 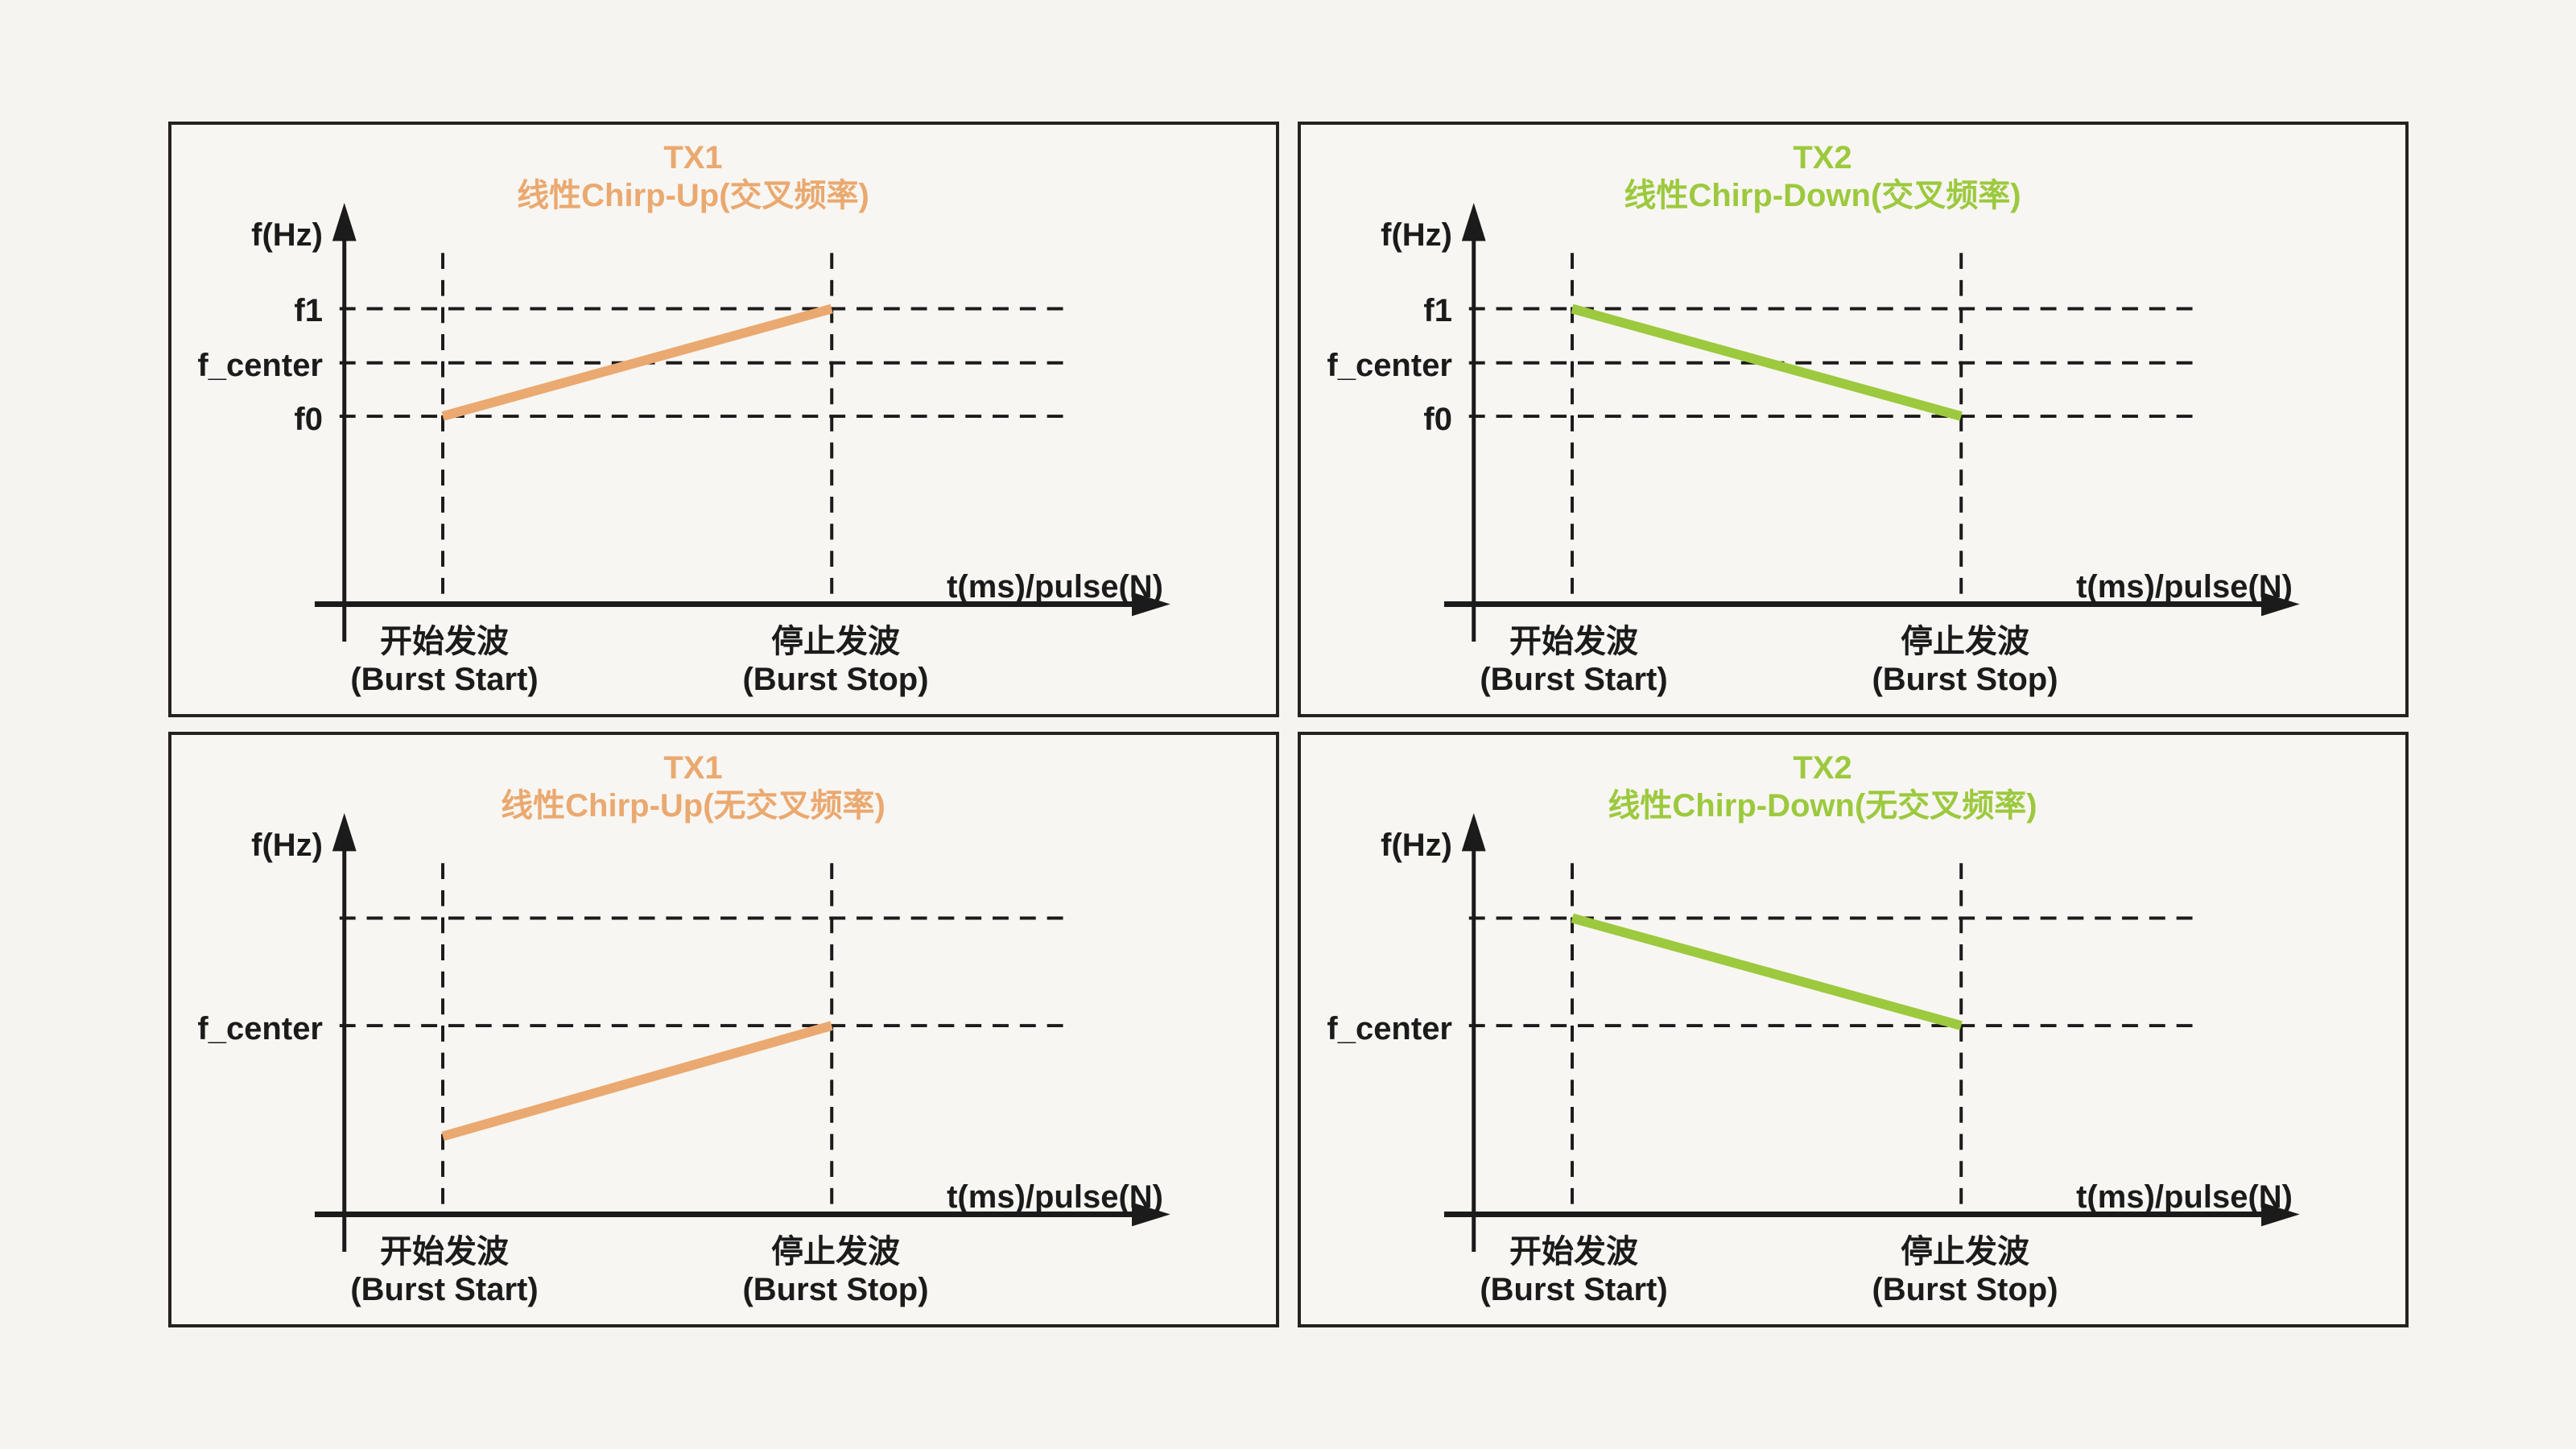 What do you see at coordinates (1822, 806) in the screenshot?
I see `panel-title-line2: 线性Chirp-Down(无交叉频率)` at bounding box center [1822, 806].